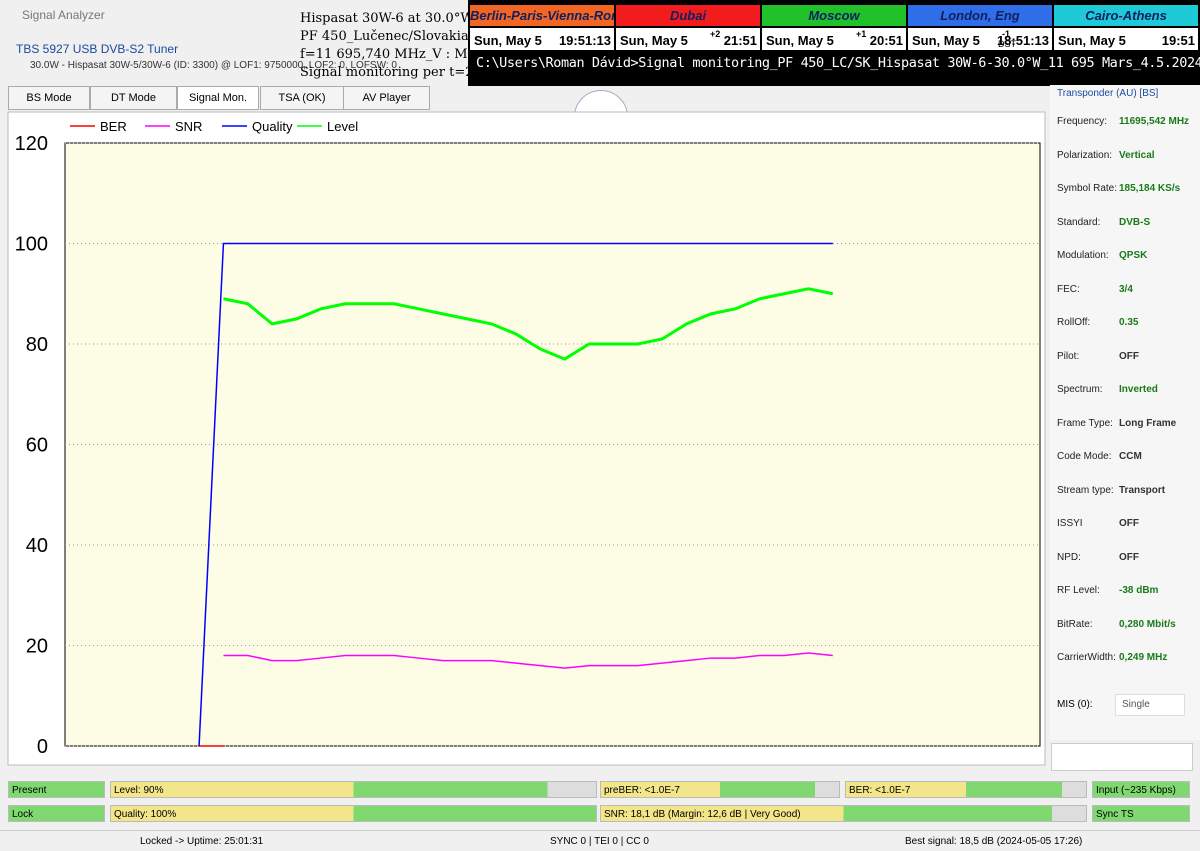  I want to click on tab: DT Mode, so click(133, 98).